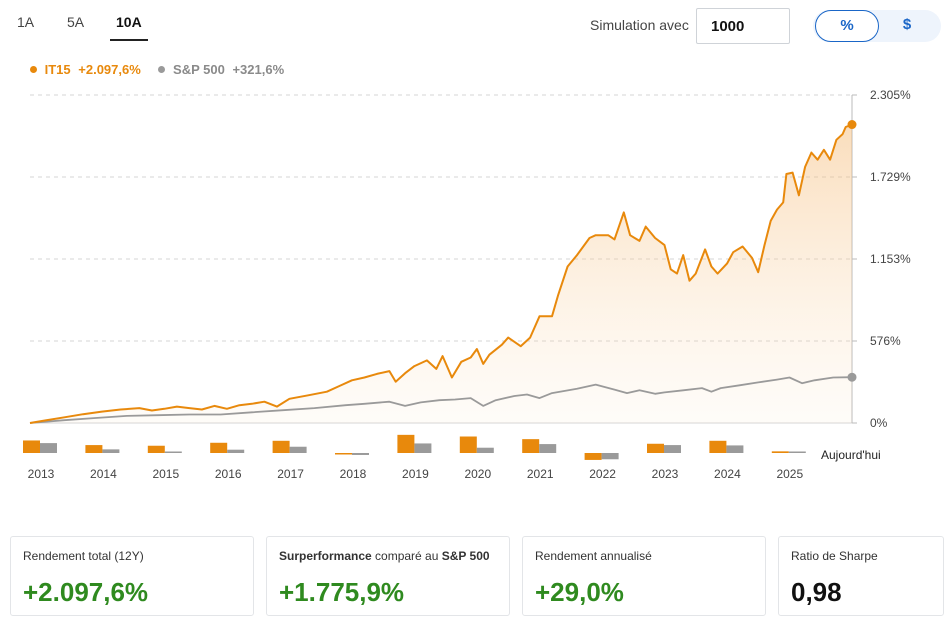 This screenshot has width=946, height=619. Describe the element at coordinates (199, 69) in the screenshot. I see `legend-name: S&P 500` at that location.